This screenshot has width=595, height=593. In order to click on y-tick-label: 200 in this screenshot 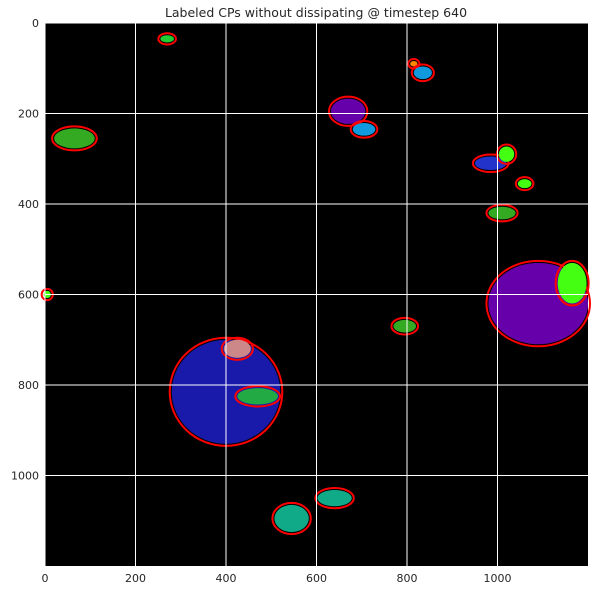, I will do `click(28, 114)`.